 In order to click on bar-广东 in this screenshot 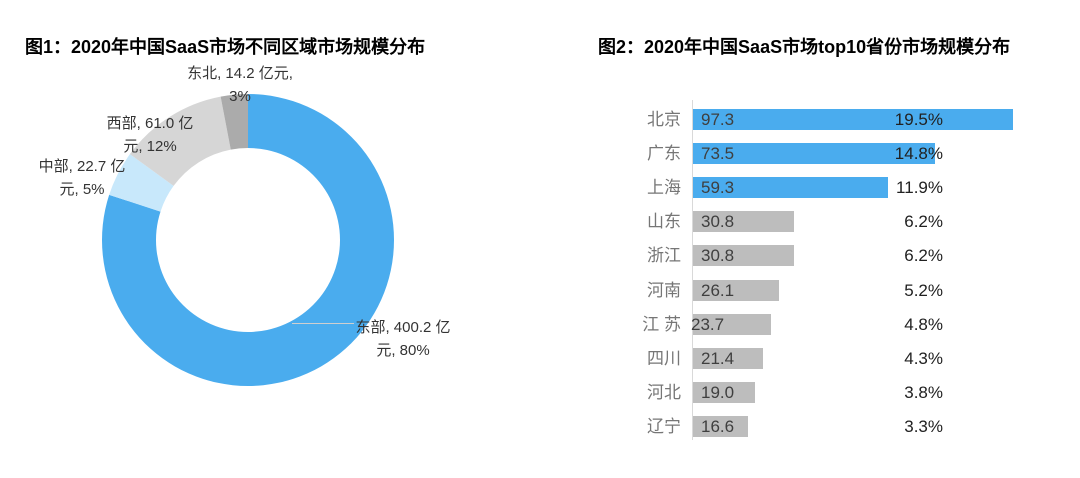, I will do `click(814, 153)`.